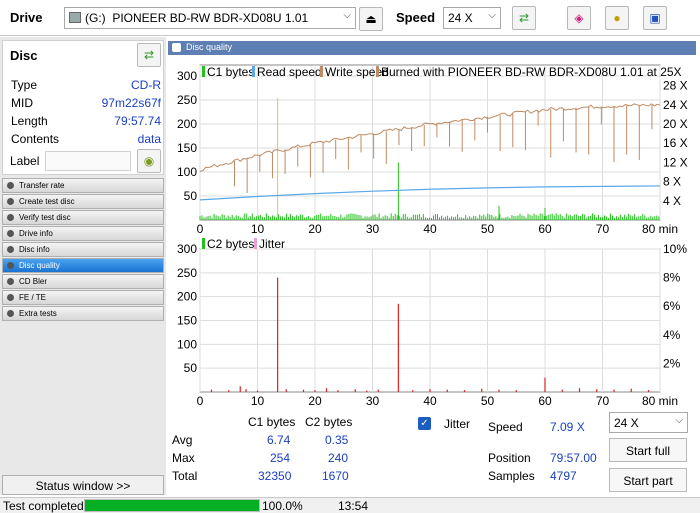 Image resolution: width=700 pixels, height=513 pixels. I want to click on copy-button: ●, so click(617, 18).